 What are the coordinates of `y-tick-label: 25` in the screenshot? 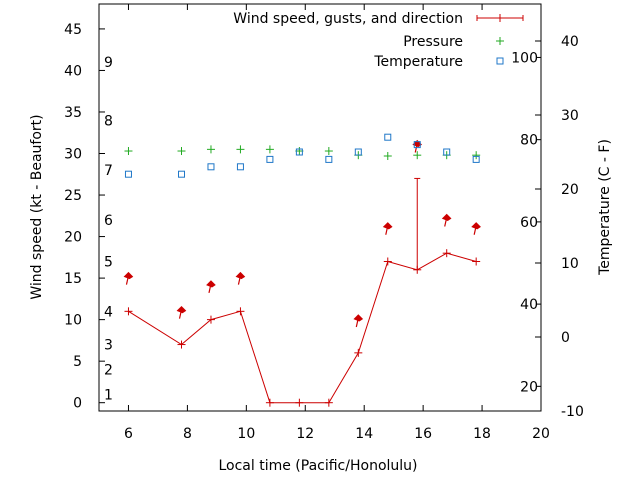 It's located at (73, 196).